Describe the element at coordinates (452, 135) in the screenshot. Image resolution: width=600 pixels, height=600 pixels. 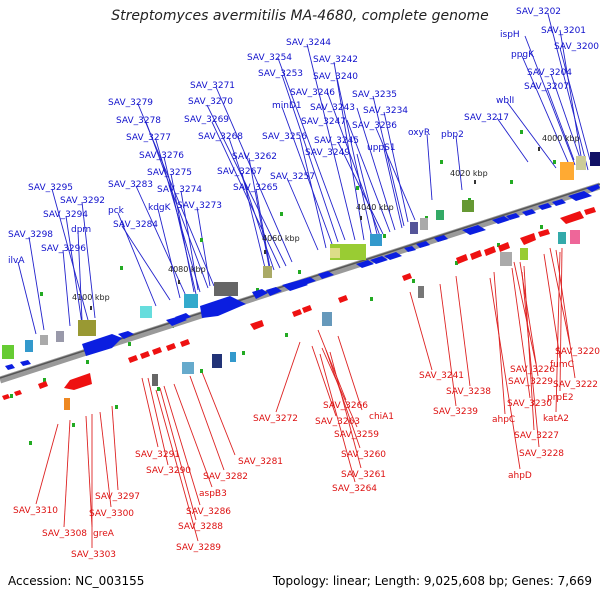
I see `gene-label: pbp2` at that location.